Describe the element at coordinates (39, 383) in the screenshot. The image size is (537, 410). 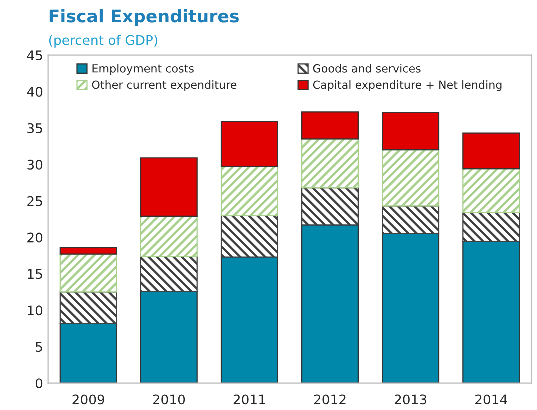
I see `y-tick-label: 0` at that location.